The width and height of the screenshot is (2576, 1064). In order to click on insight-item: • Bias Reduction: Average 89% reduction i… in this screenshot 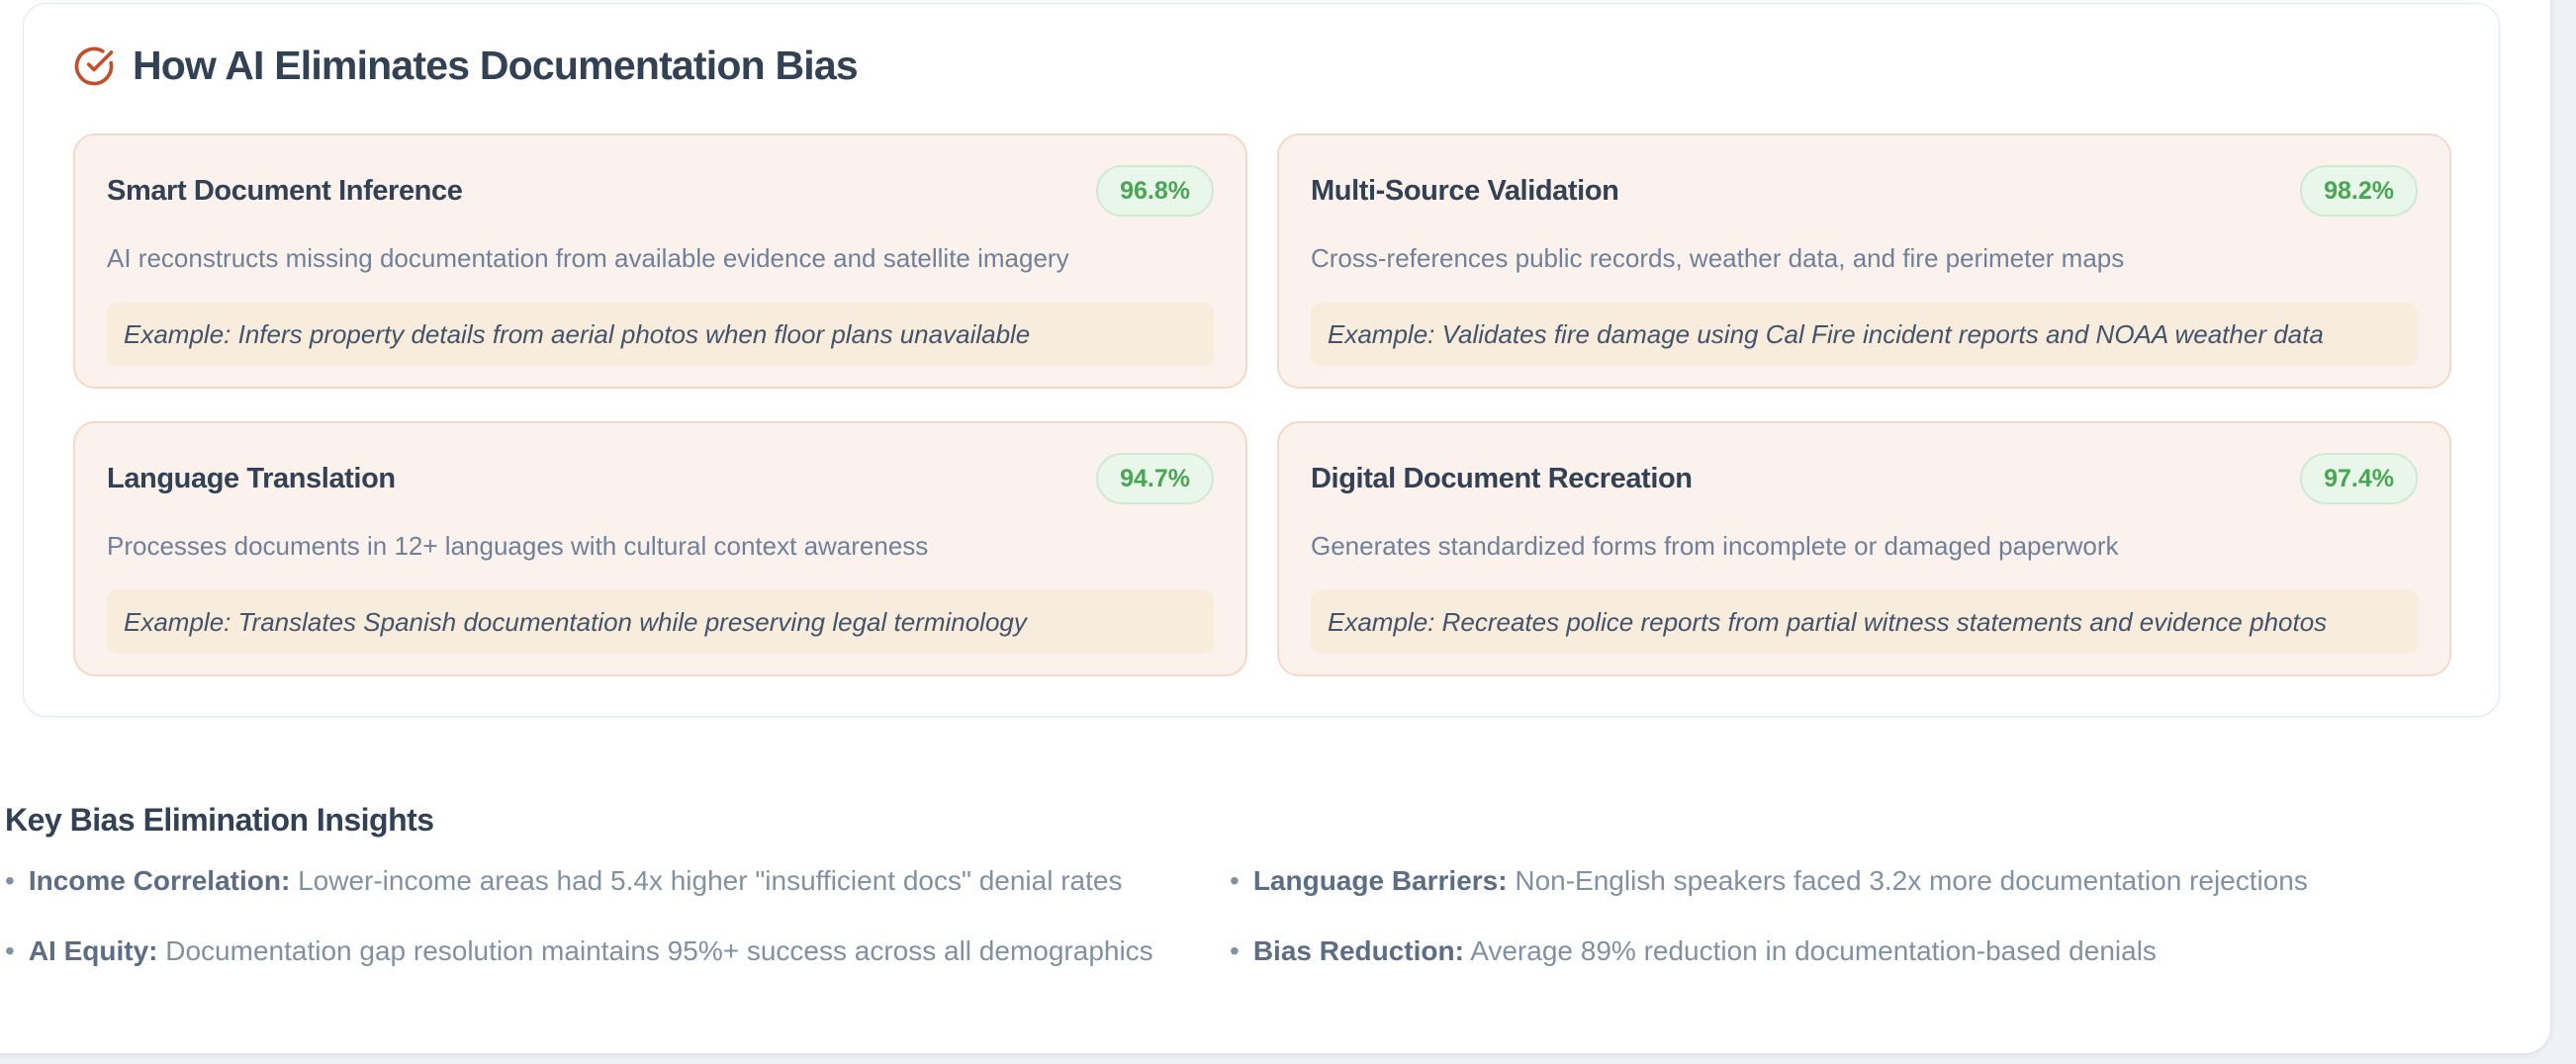, I will do `click(1769, 951)`.